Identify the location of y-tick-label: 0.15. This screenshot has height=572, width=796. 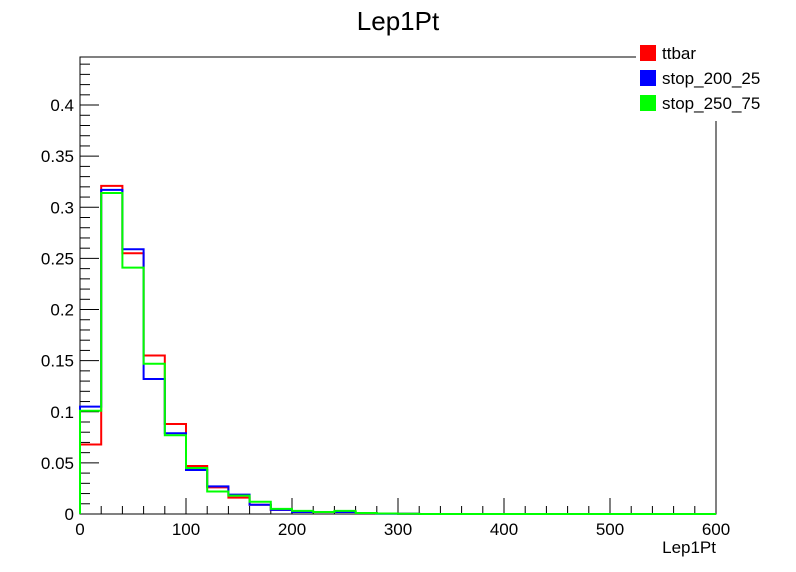
(57, 361).